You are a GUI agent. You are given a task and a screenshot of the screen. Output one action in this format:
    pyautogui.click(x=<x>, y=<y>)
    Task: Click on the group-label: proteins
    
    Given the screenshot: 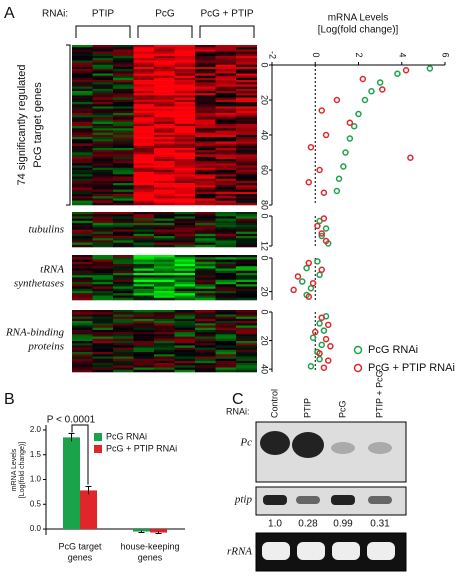 What is the action you would take?
    pyautogui.click(x=45, y=347)
    